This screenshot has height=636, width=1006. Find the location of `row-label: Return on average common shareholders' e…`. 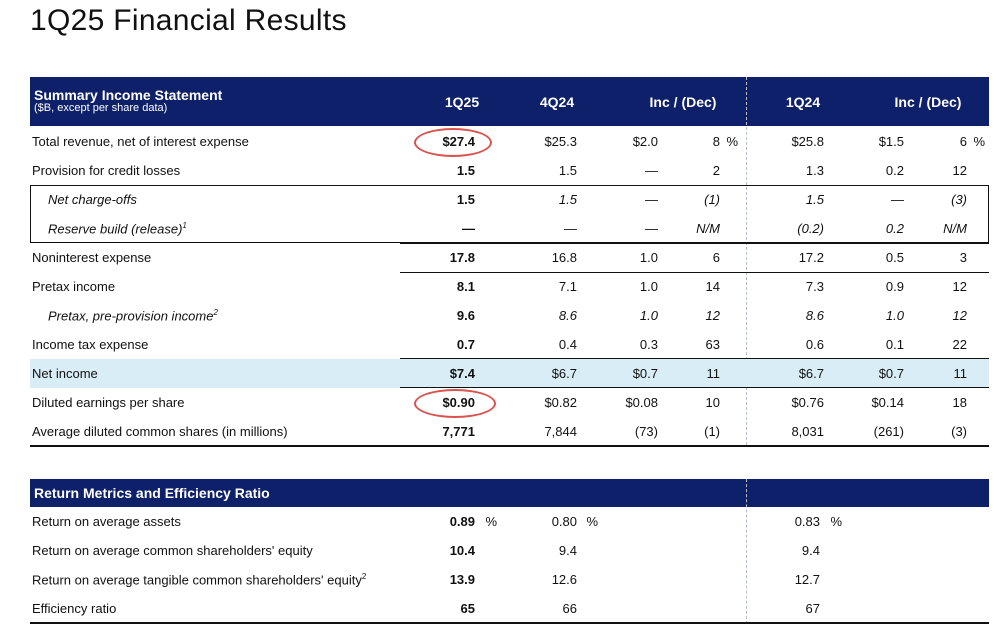

row-label: Return on average common shareholders' e… is located at coordinates (172, 550).